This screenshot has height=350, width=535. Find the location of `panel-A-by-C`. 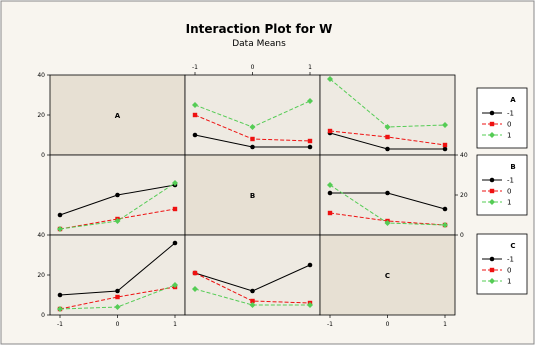

panel-A-by-C is located at coordinates (387, 114).